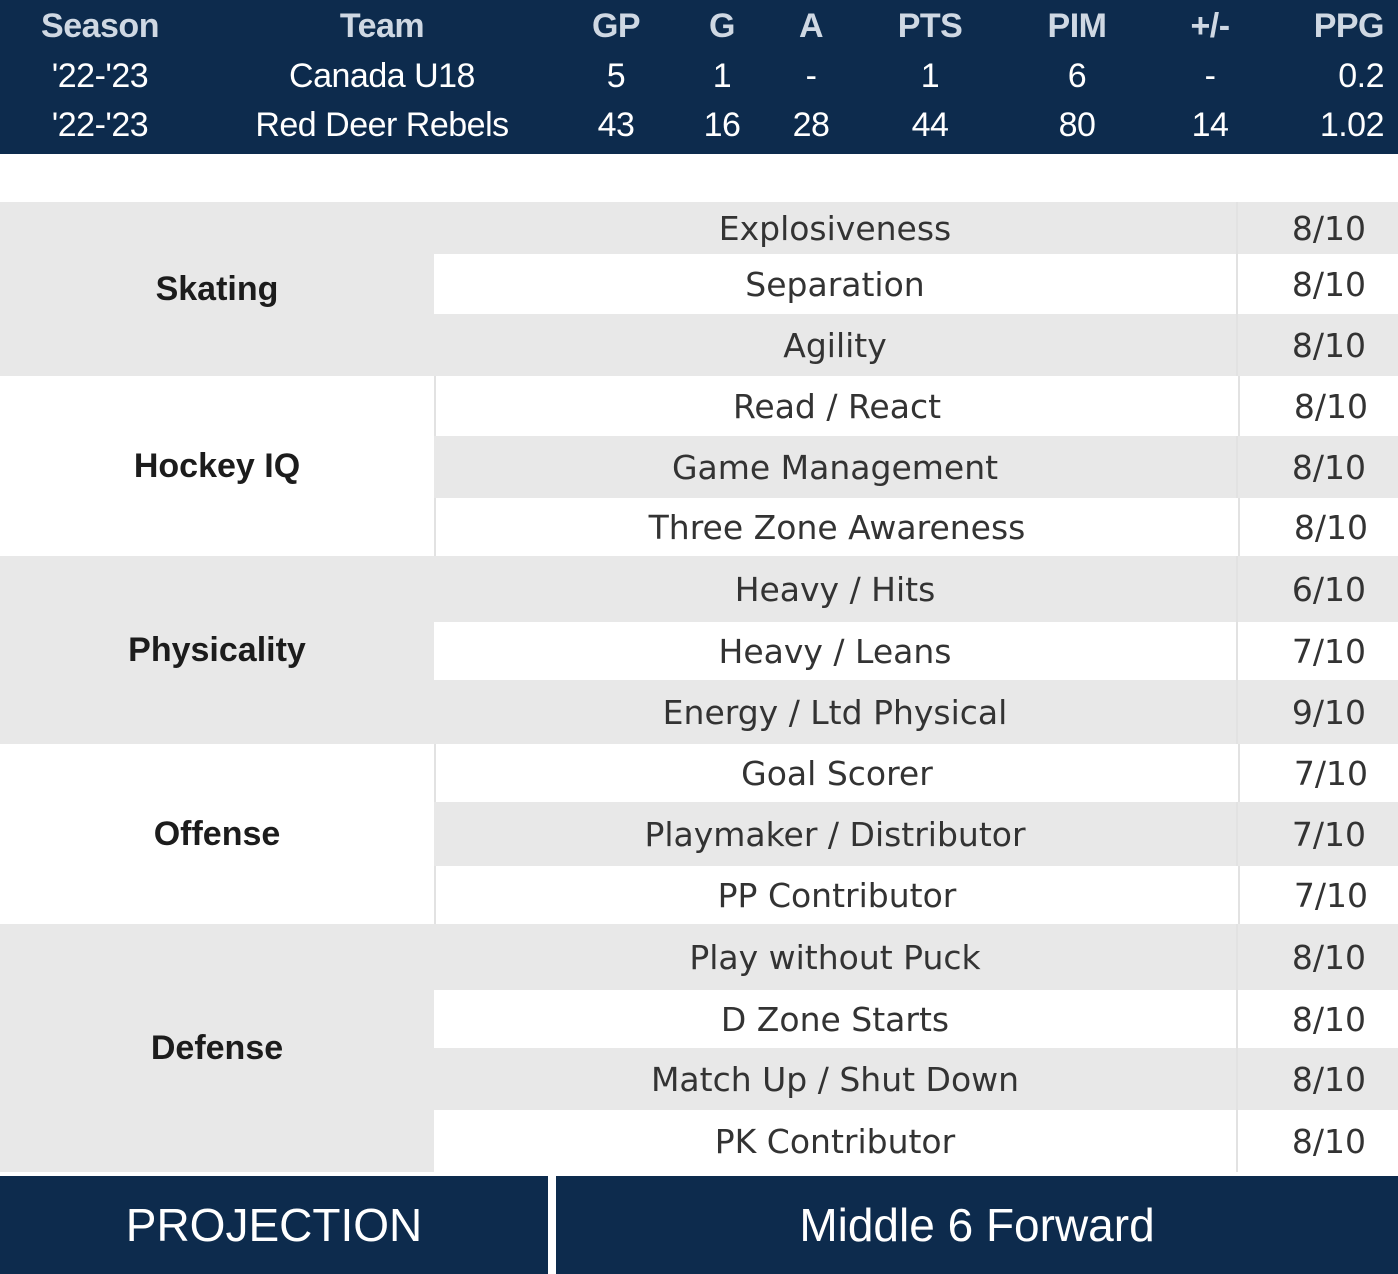  What do you see at coordinates (836, 1079) in the screenshot?
I see `rating-label: Match Up / Shut Down` at bounding box center [836, 1079].